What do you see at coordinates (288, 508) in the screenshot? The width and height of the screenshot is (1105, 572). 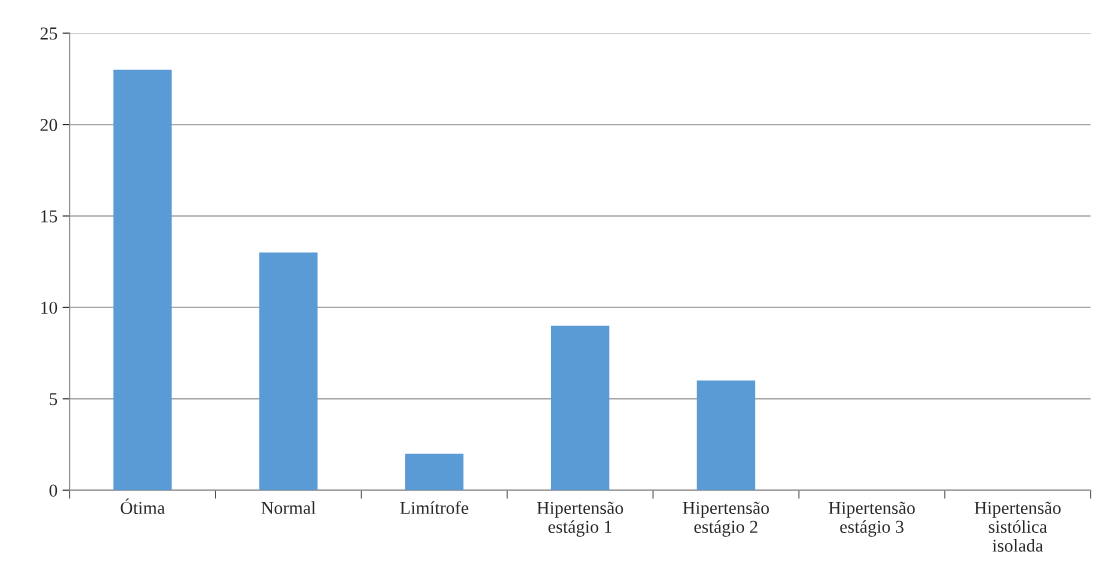 I see `x-tick-label: Normal` at bounding box center [288, 508].